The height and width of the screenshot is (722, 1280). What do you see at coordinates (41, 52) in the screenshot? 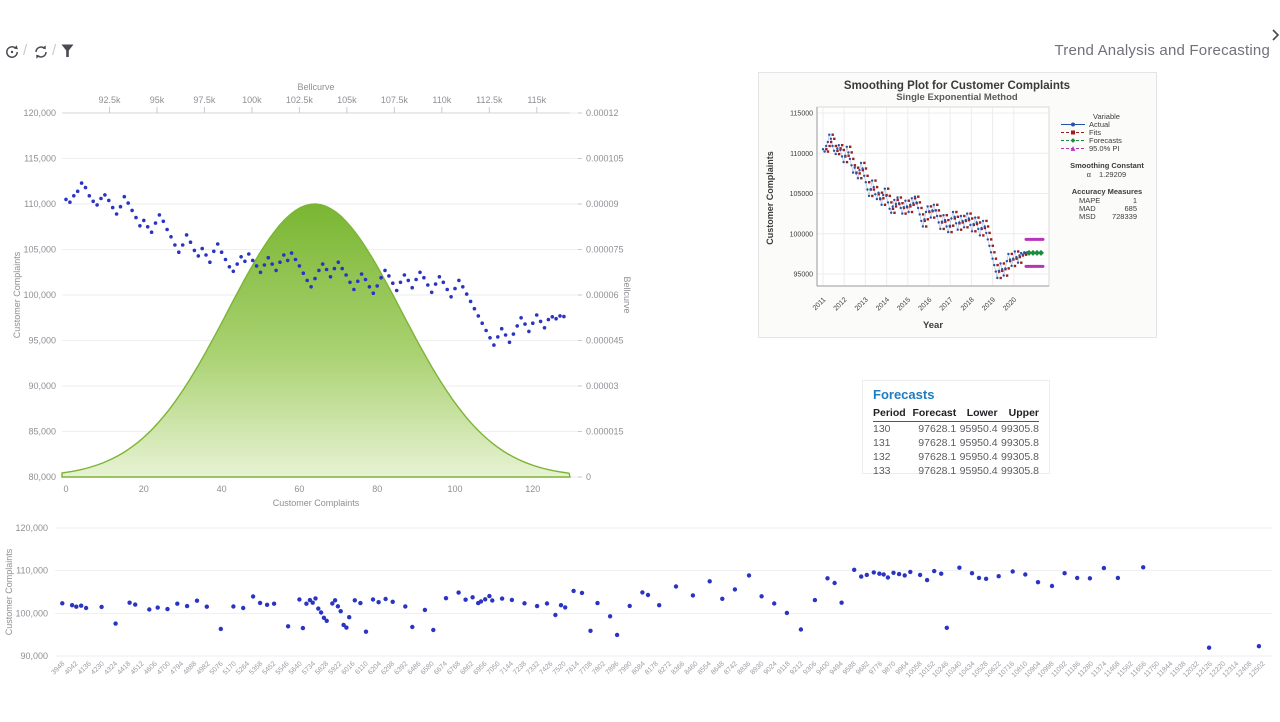
I see `refresh-icon` at bounding box center [41, 52].